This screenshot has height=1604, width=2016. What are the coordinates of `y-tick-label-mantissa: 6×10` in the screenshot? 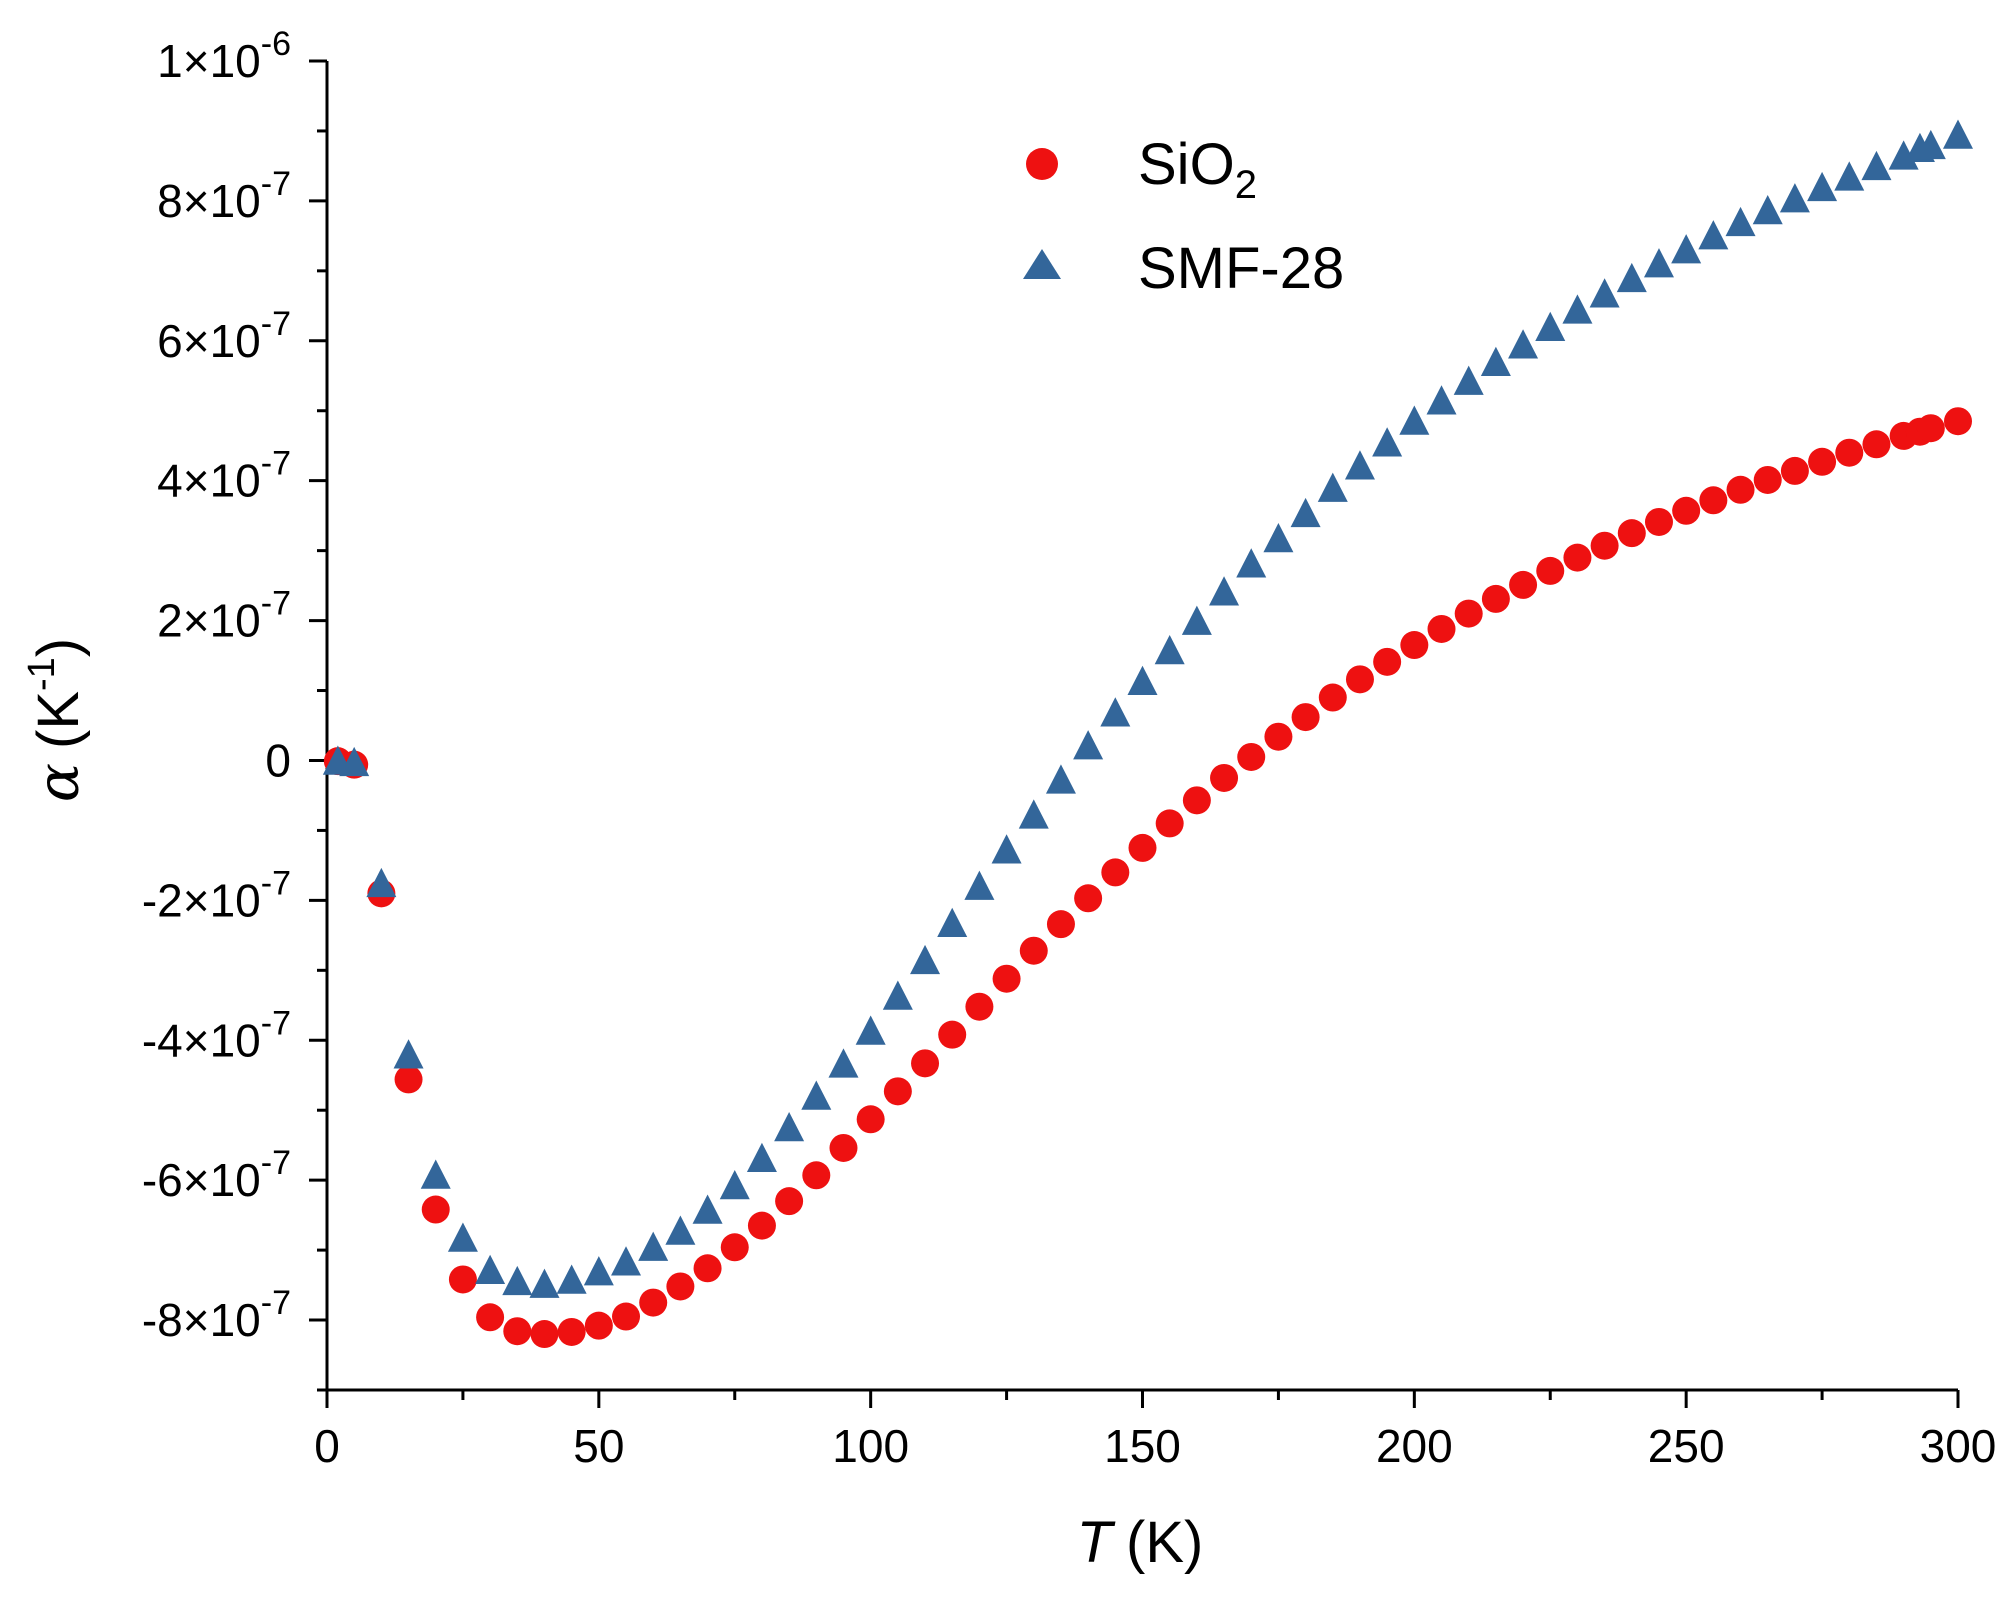 It's located at (209, 341).